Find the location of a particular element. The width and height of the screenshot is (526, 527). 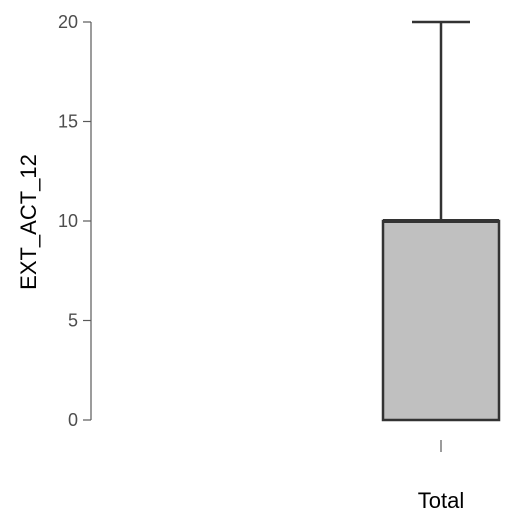

x-axis: Total is located at coordinates (441, 476).